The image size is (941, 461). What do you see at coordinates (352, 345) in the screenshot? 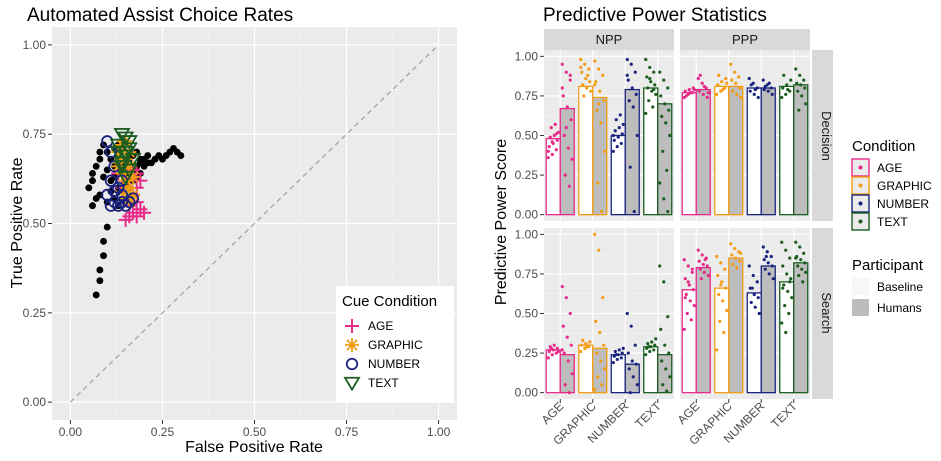
I see `legend-key-graphic` at bounding box center [352, 345].